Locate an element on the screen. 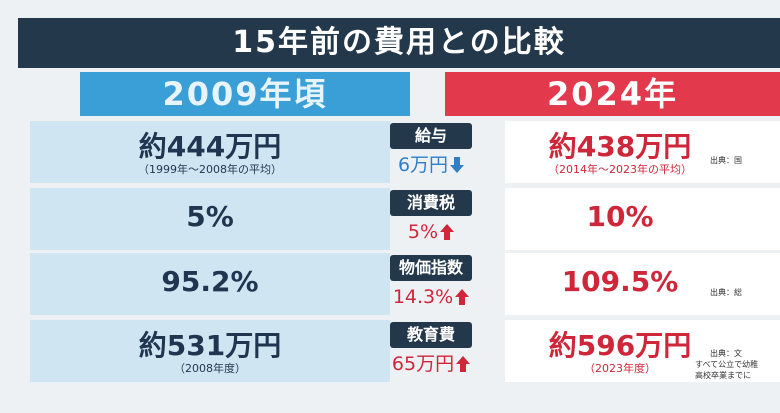 The height and width of the screenshot is (413, 780). row-label: 物価指数 is located at coordinates (431, 268).